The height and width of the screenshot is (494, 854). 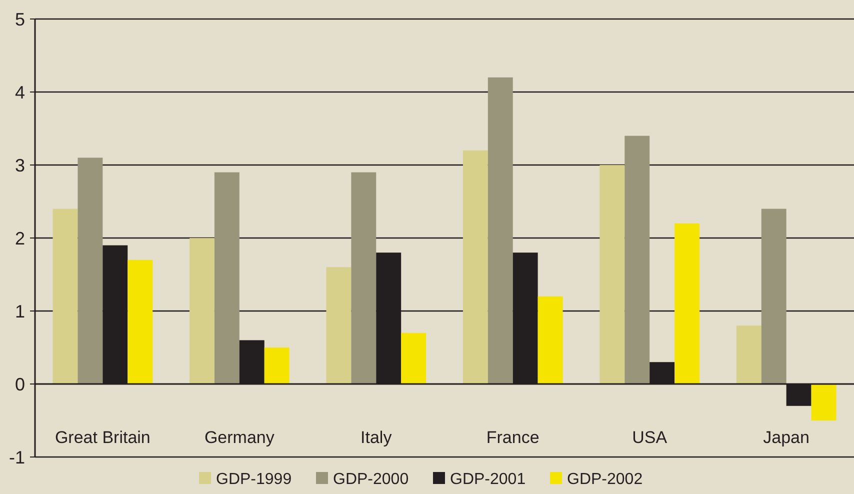 I want to click on legend-label: GDP-2001, so click(x=488, y=479).